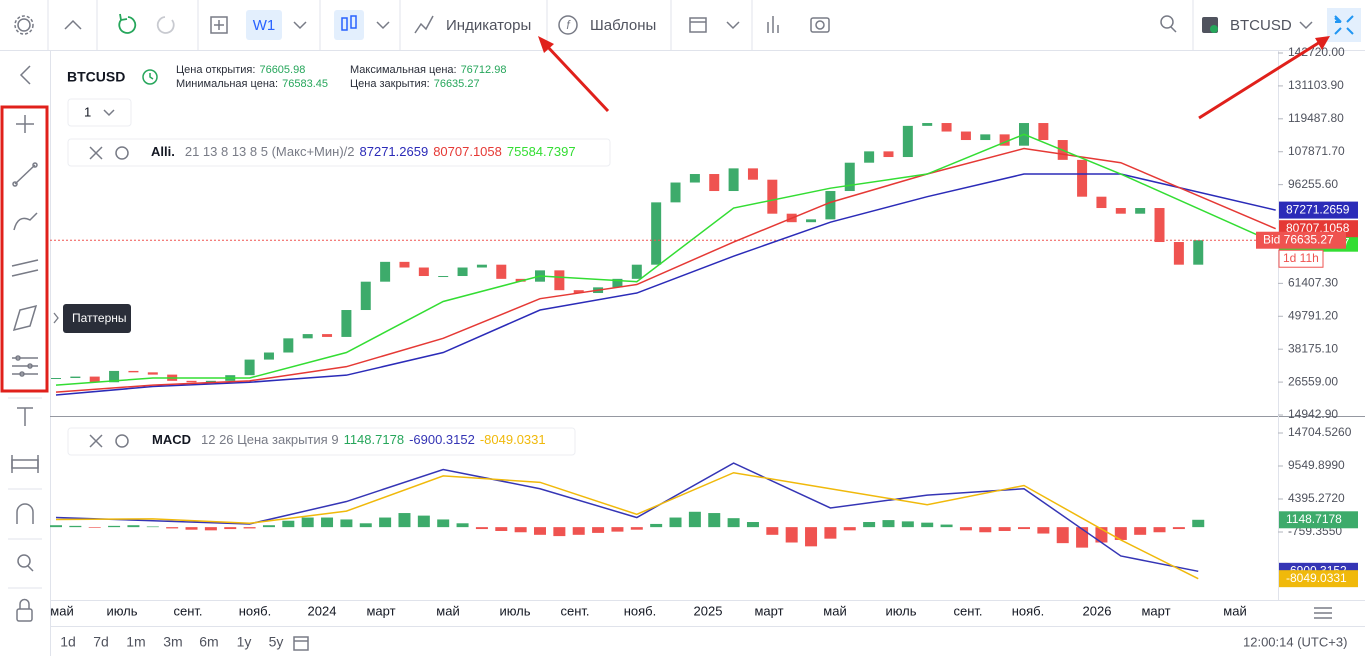 The image size is (1365, 656). I want to click on collapse-button-part, so click(73, 24).